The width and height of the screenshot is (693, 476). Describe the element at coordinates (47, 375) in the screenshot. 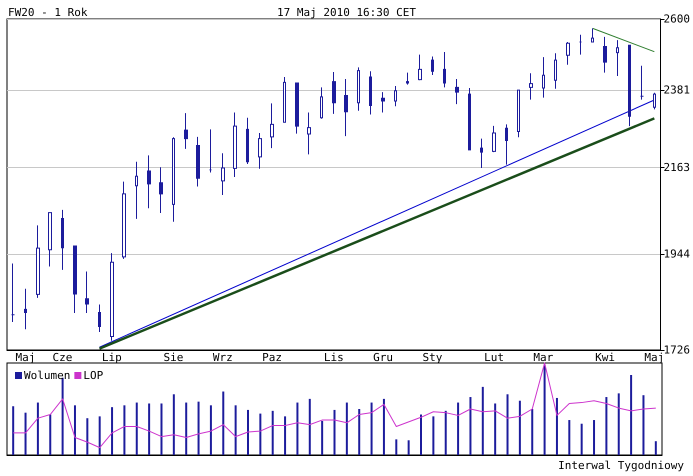

I see `legend-label: Wolumen` at that location.